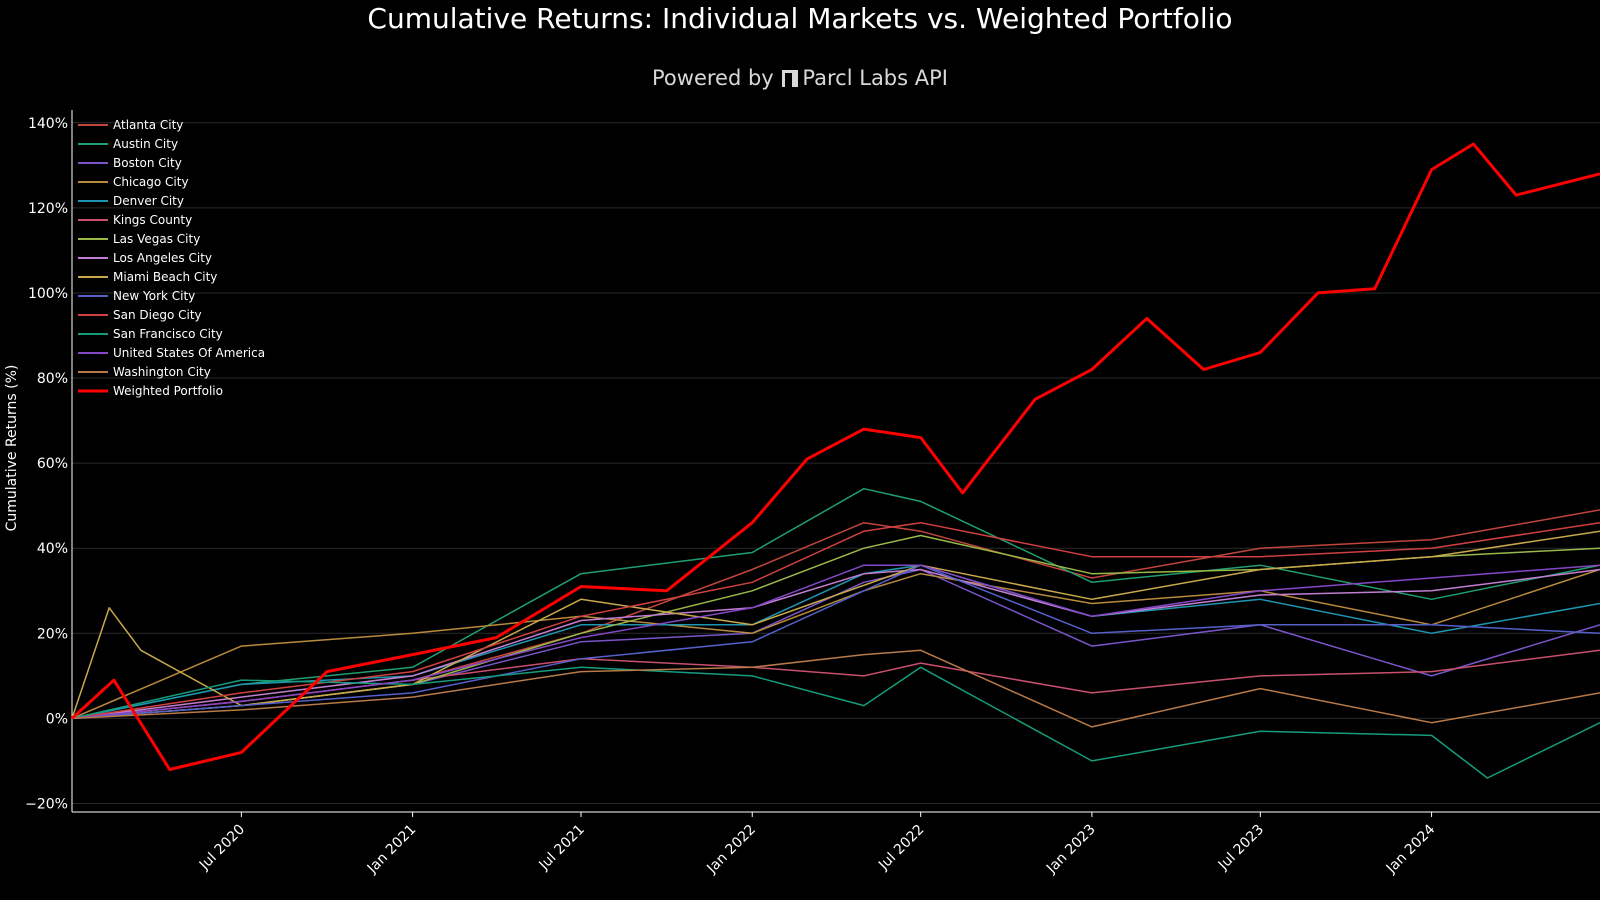 This screenshot has height=900, width=1600. Describe the element at coordinates (46, 804) in the screenshot. I see `y-tick-label: −20%` at that location.